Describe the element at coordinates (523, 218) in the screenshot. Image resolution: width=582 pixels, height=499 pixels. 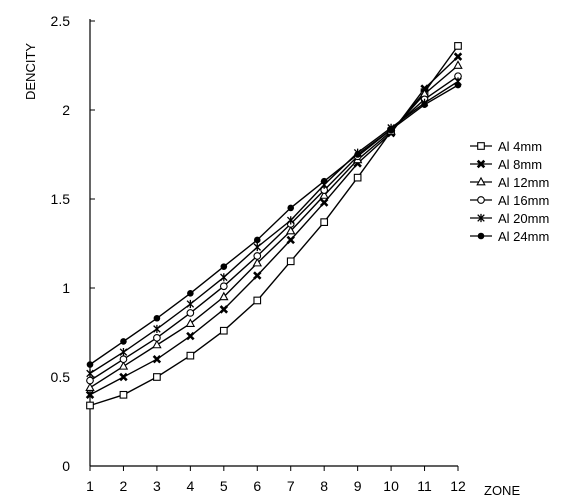
I see `legend-label: Al 20mm` at that location.